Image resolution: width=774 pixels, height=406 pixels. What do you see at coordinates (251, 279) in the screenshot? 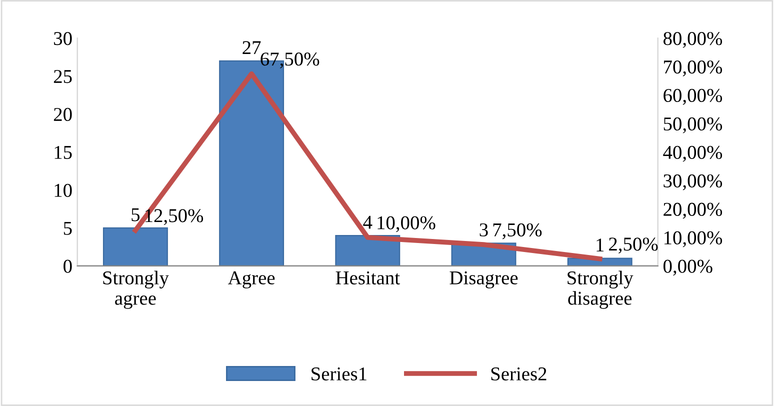
I see `x-tick-label: Agree` at bounding box center [251, 279].